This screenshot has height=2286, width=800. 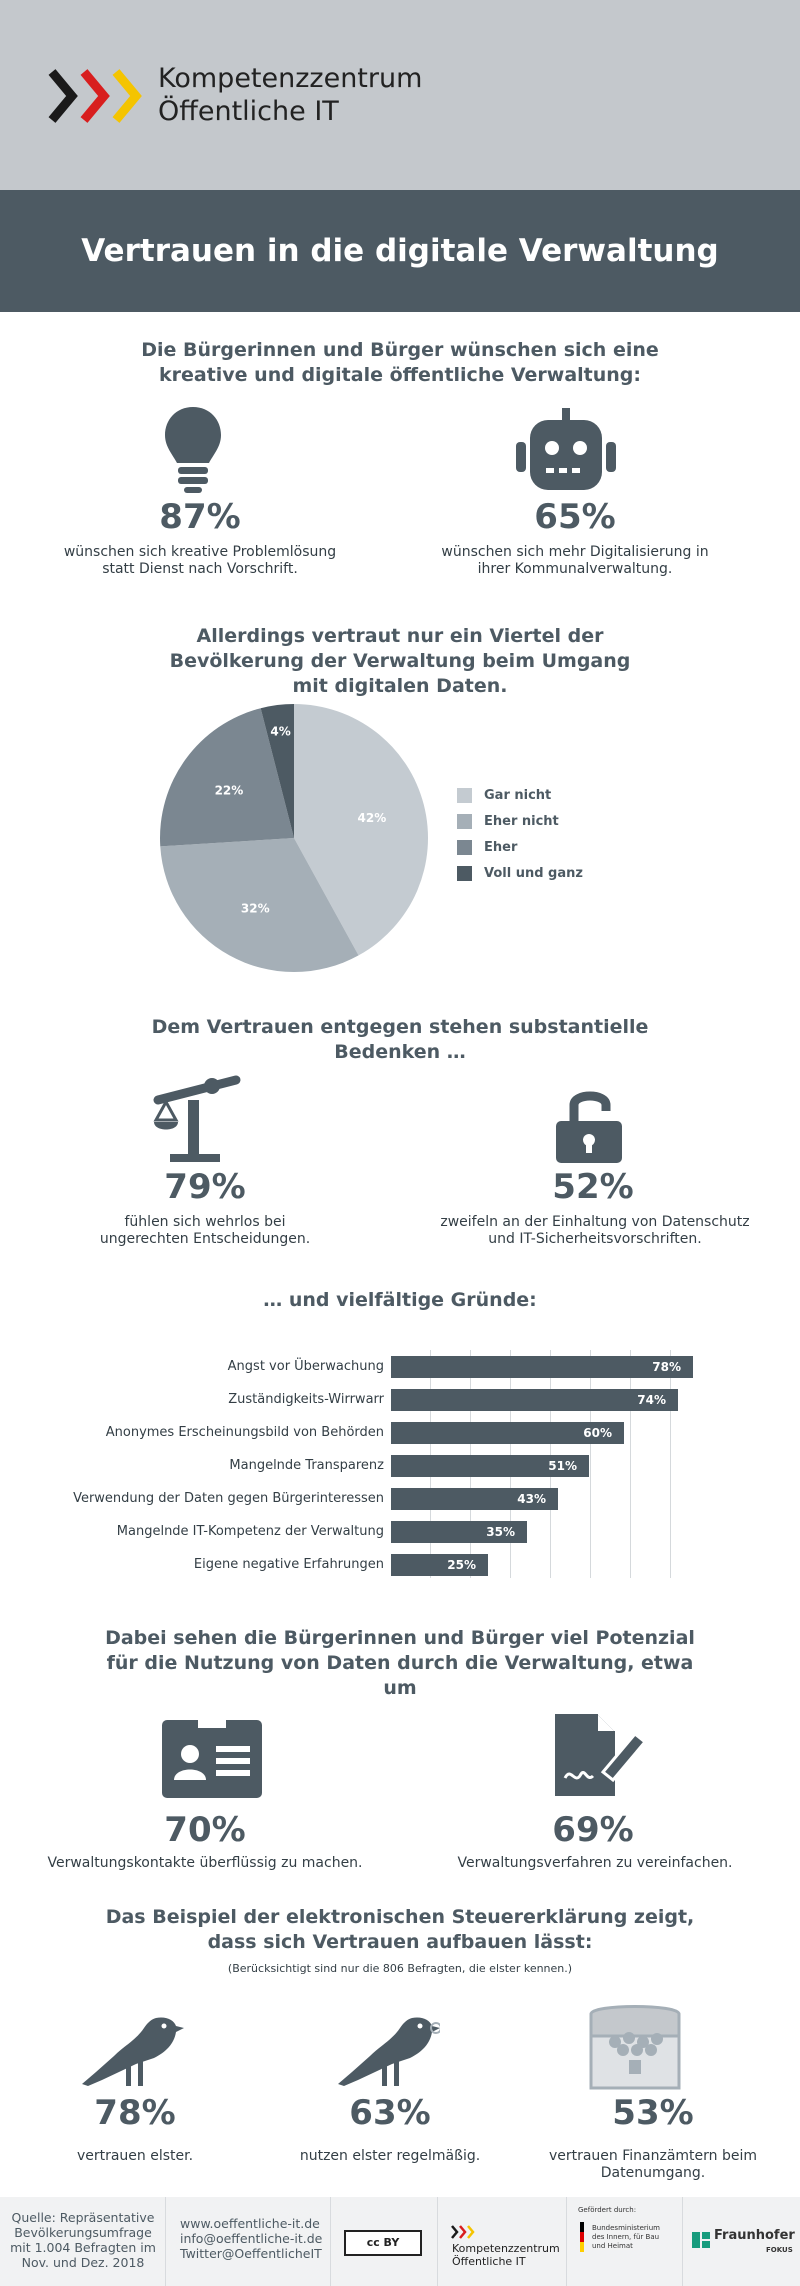 What do you see at coordinates (250, 2223) in the screenshot?
I see `footer-web-link: www.oeffentliche-it.de` at bounding box center [250, 2223].